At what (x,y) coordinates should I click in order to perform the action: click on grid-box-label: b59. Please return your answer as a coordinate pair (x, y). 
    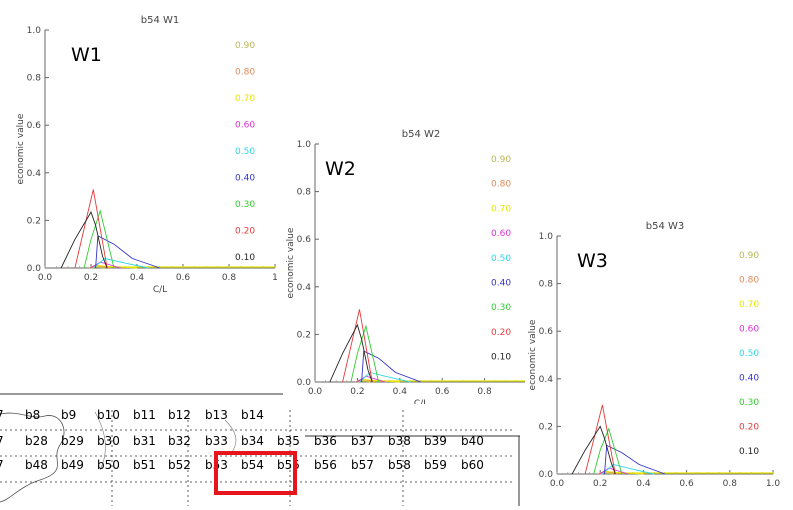
    Looking at the image, I should click on (435, 465).